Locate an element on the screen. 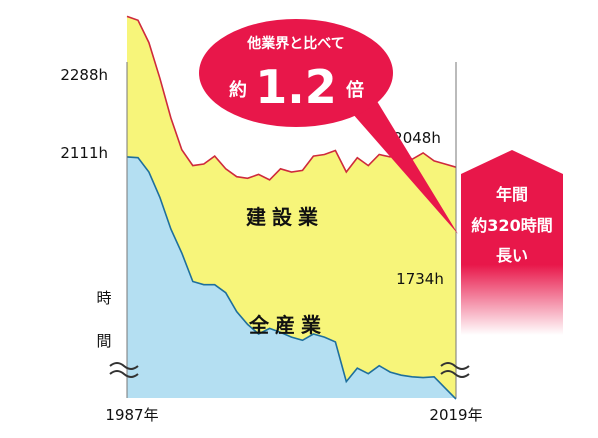  x-end-label: 2019年 is located at coordinates (455, 415).